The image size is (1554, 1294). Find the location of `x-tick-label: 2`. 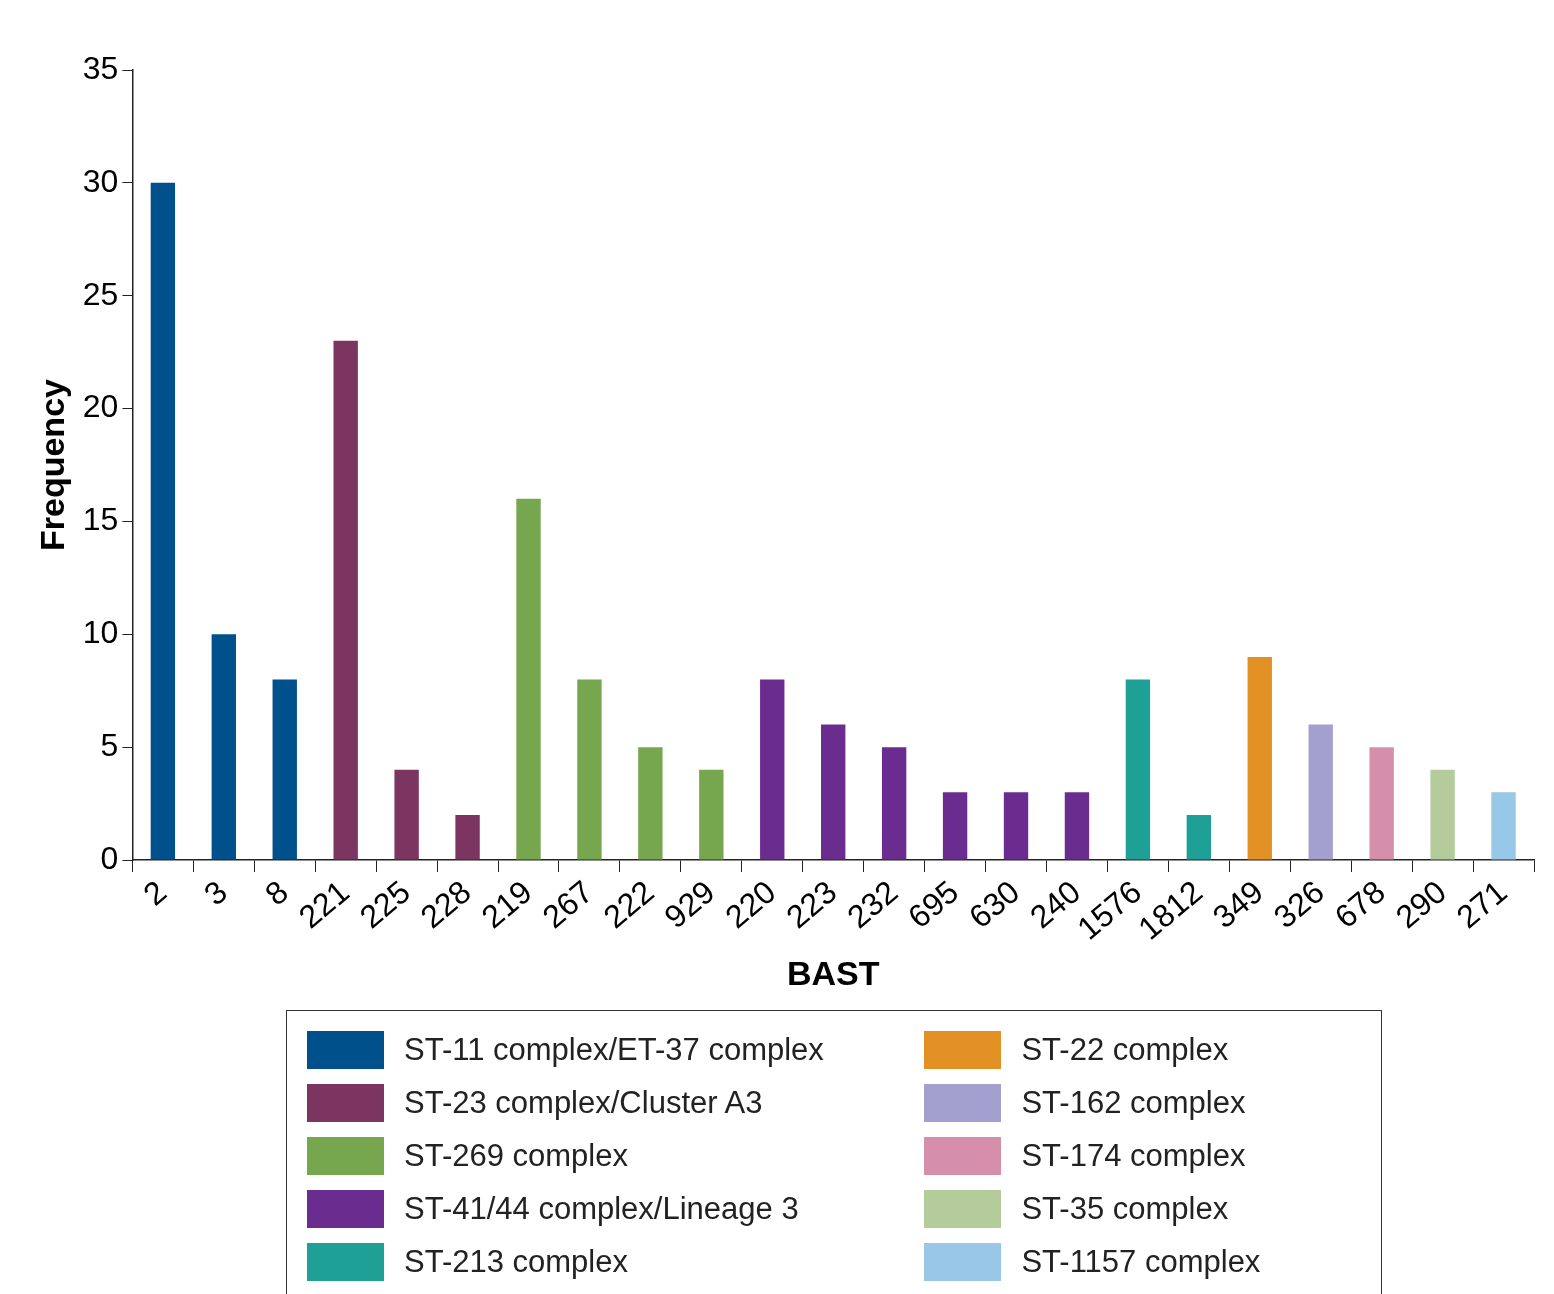

x-tick-label: 2 is located at coordinates (155, 893).